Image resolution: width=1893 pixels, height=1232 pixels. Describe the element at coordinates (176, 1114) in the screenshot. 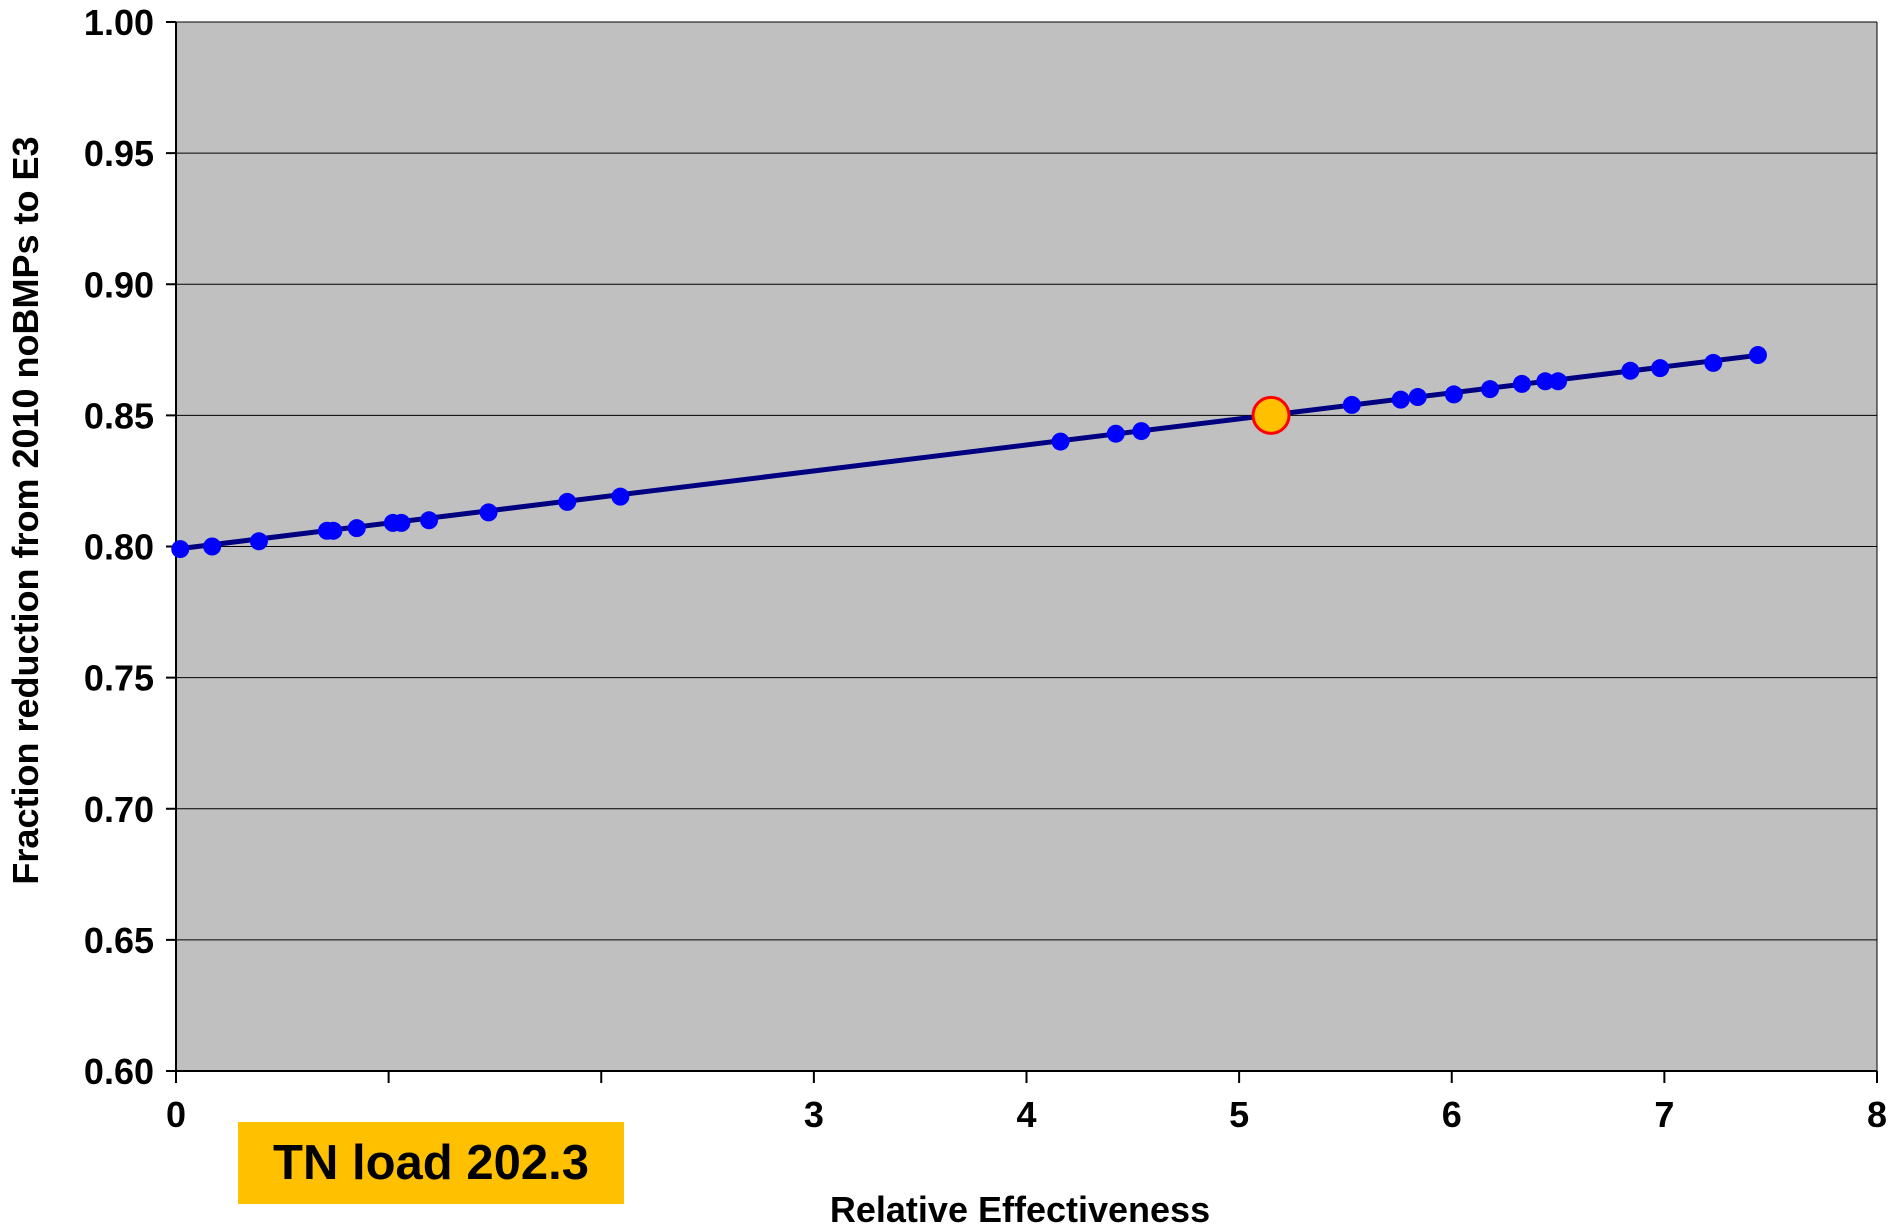

I see `x-tick-label: 0` at that location.